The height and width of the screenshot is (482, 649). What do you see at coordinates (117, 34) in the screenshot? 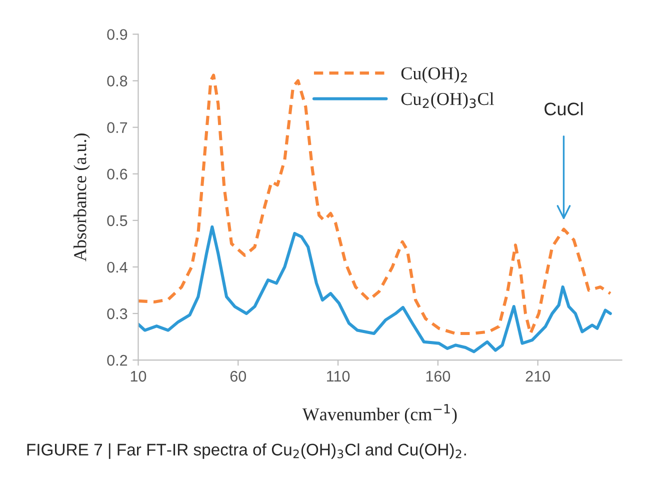
I see `y-tick-label: 0.9` at bounding box center [117, 34].